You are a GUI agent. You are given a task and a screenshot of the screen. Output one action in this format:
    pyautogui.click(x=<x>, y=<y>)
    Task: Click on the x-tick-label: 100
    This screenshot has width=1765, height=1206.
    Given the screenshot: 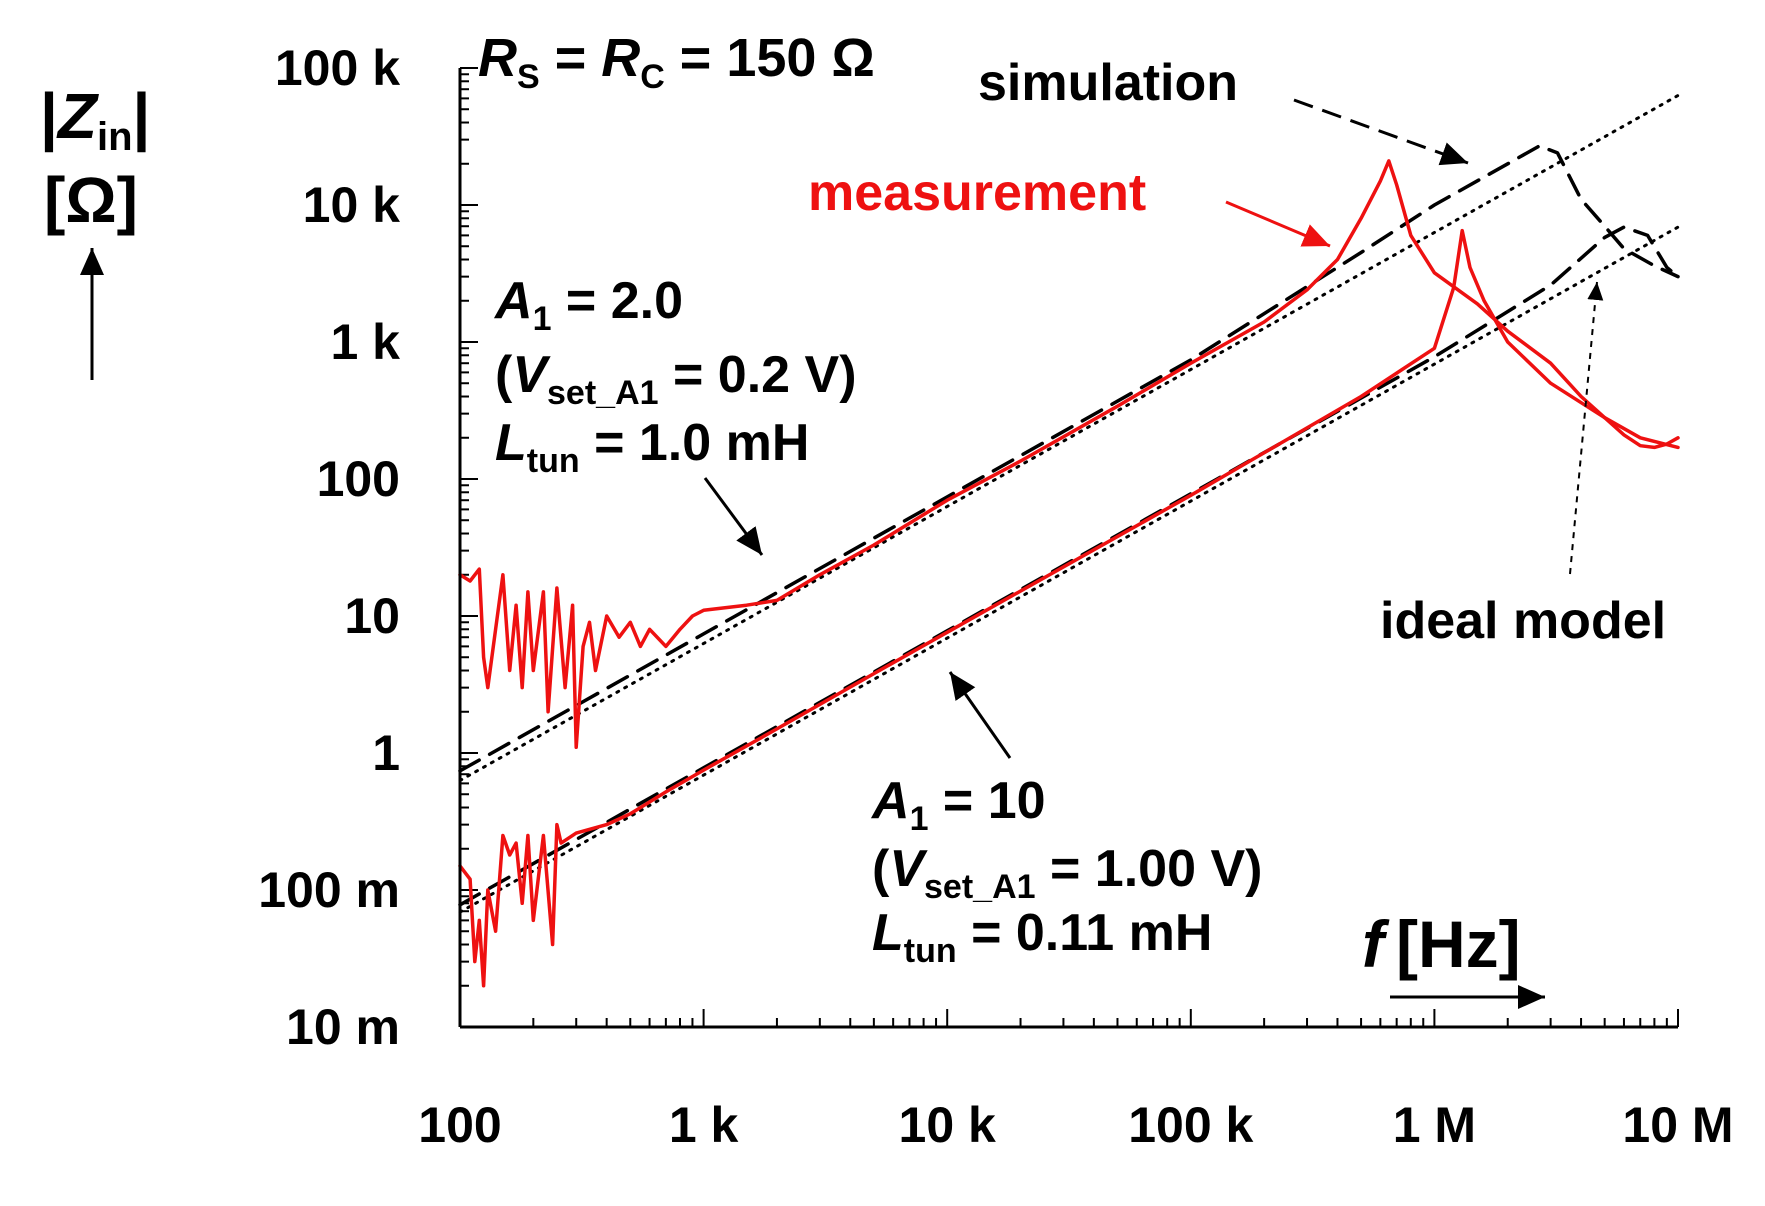 What is the action you would take?
    pyautogui.click(x=459, y=1125)
    